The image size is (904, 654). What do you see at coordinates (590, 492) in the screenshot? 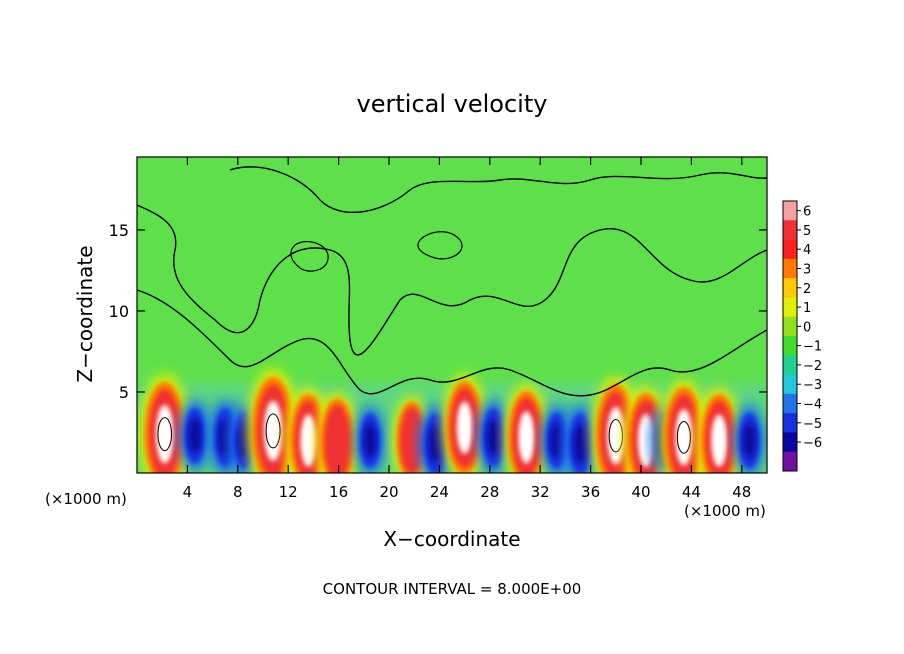
I see `x-tick-label: 36` at bounding box center [590, 492].